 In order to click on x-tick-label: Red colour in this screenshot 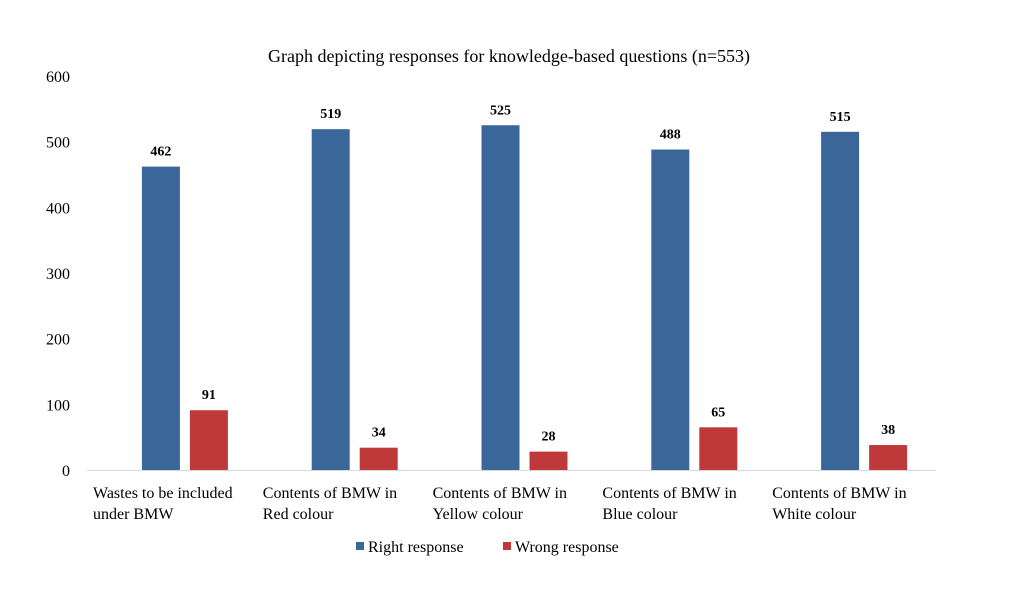, I will do `click(298, 514)`.